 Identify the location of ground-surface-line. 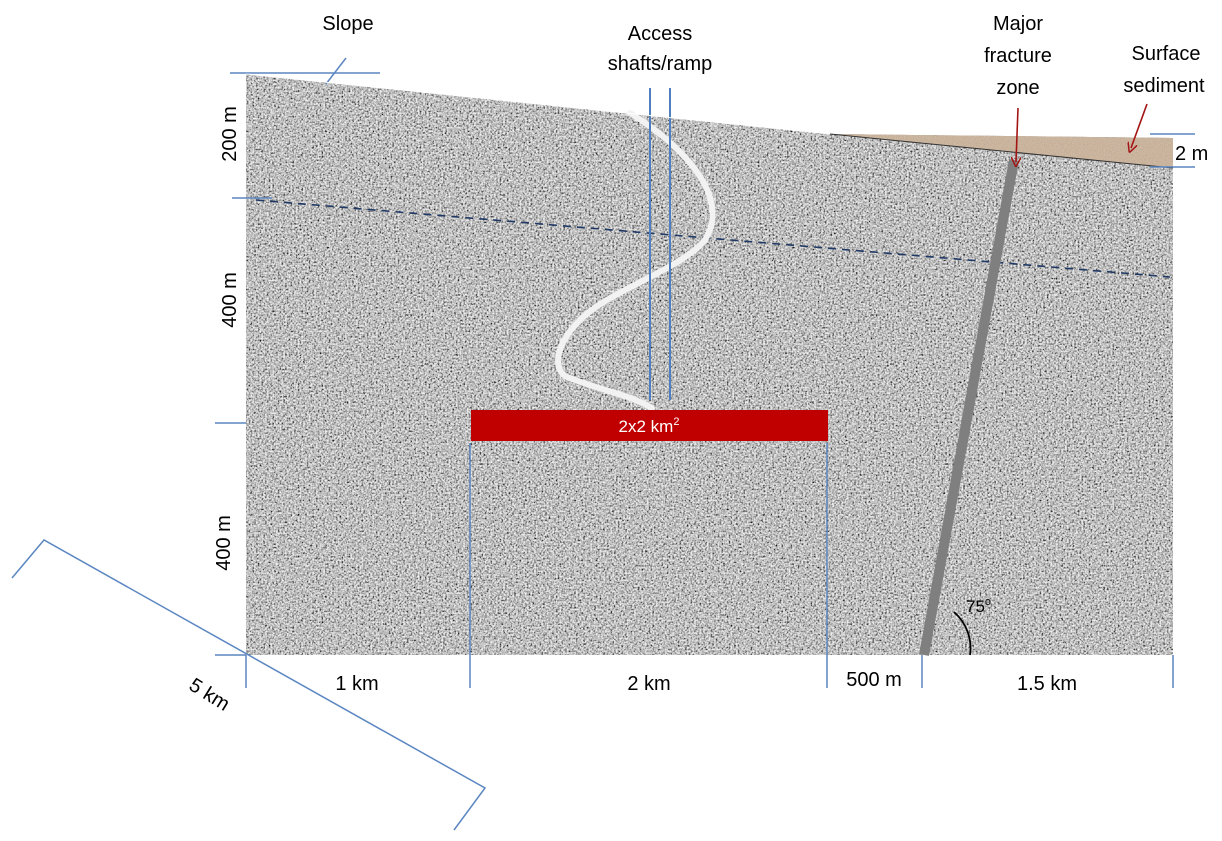
(538, 104).